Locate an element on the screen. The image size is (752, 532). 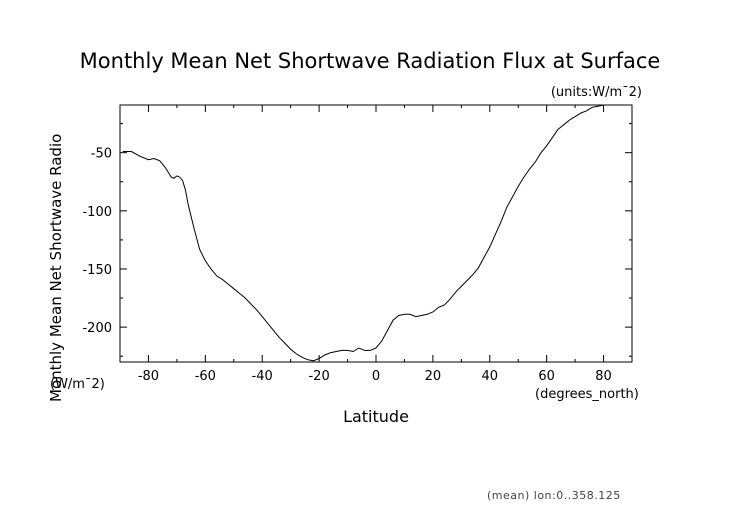
x-tick-label: 80 is located at coordinates (603, 376).